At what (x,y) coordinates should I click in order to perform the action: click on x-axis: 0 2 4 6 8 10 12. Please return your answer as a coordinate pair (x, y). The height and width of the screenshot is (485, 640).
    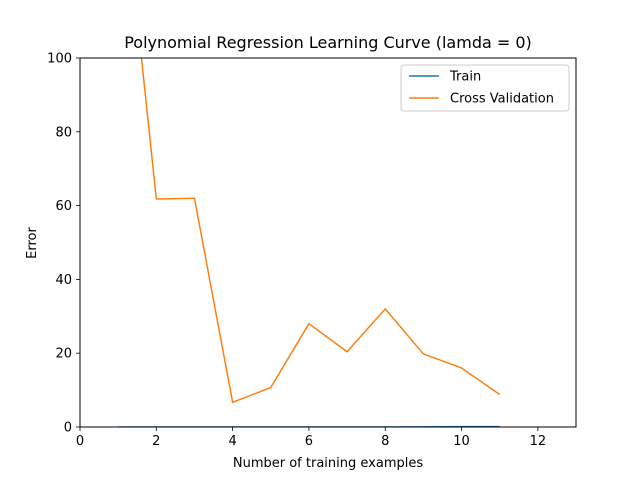
    Looking at the image, I should click on (311, 438).